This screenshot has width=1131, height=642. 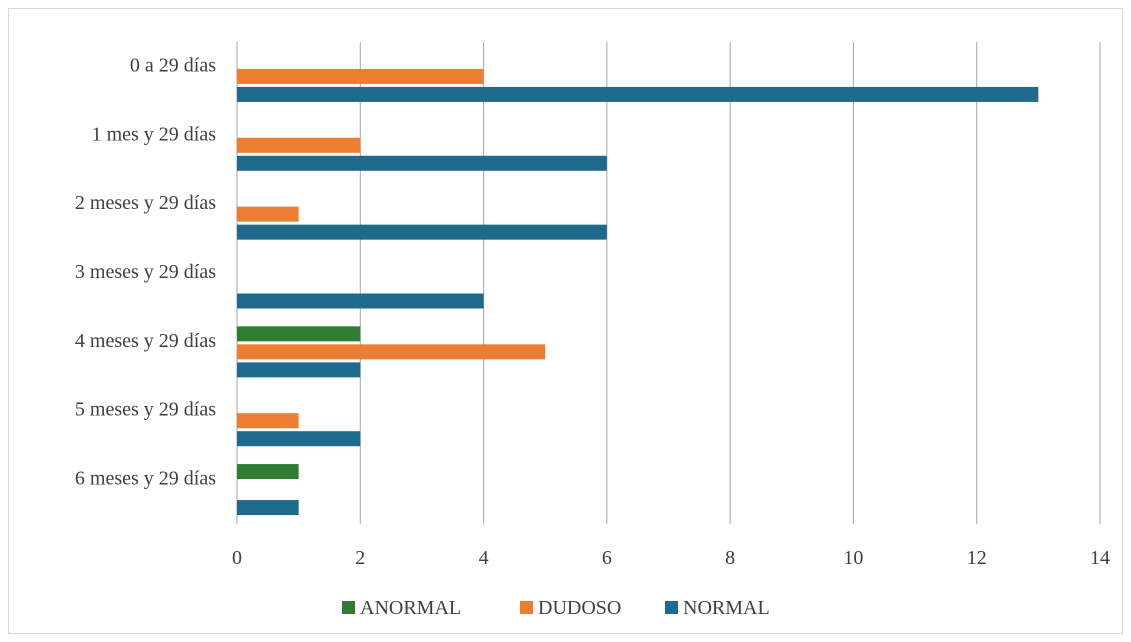 What do you see at coordinates (360, 558) in the screenshot?
I see `x-tick-label: 2` at bounding box center [360, 558].